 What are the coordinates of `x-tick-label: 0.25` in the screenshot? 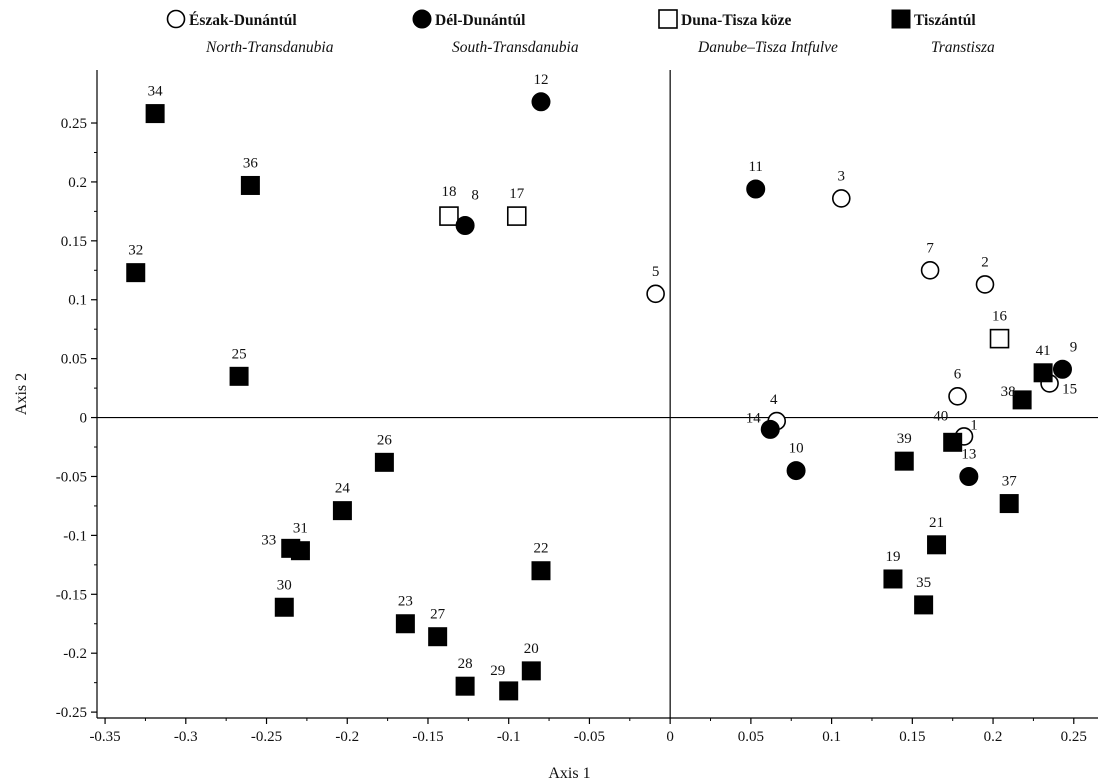 It's located at (1074, 737).